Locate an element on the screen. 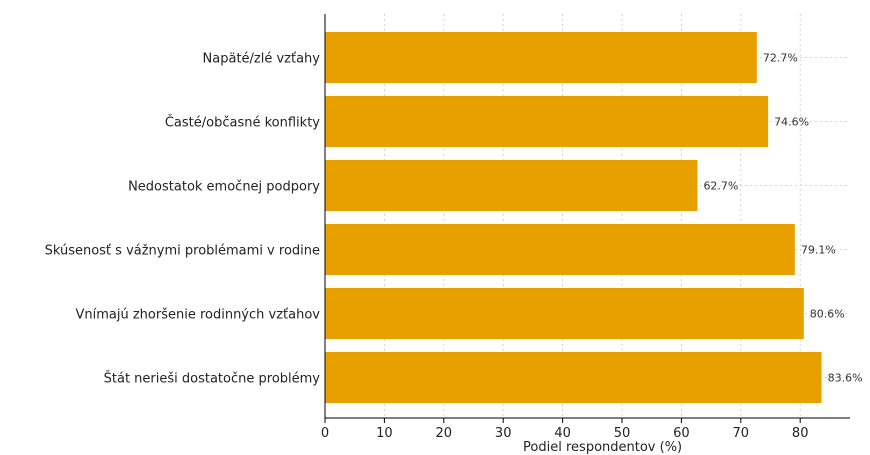 Image resolution: width=870 pixels, height=455 pixels. value-label-3: 79.1% is located at coordinates (818, 250).